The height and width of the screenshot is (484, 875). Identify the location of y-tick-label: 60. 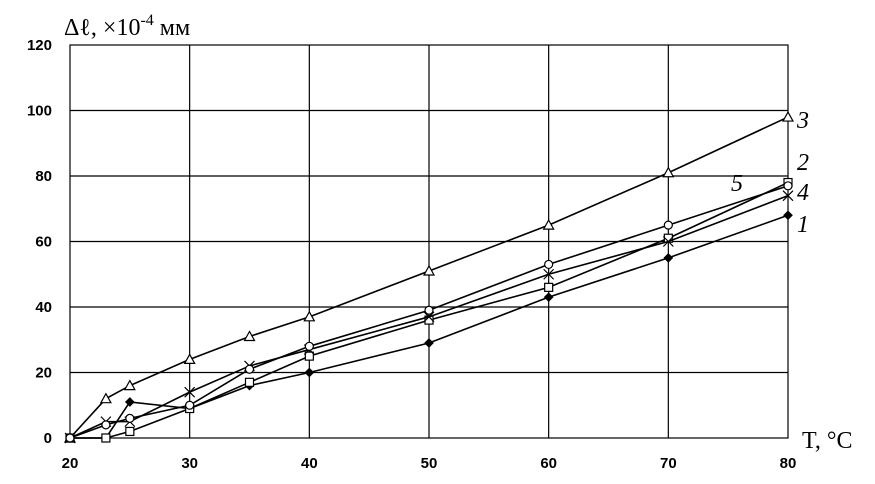
(43, 242).